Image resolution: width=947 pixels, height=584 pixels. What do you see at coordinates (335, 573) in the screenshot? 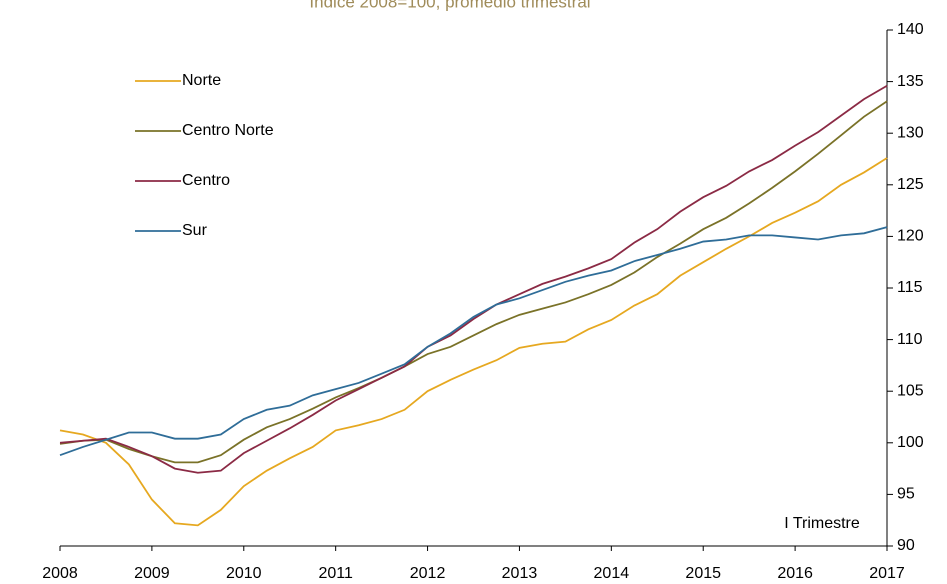
I see `x-tick-label: 2011` at bounding box center [335, 573].